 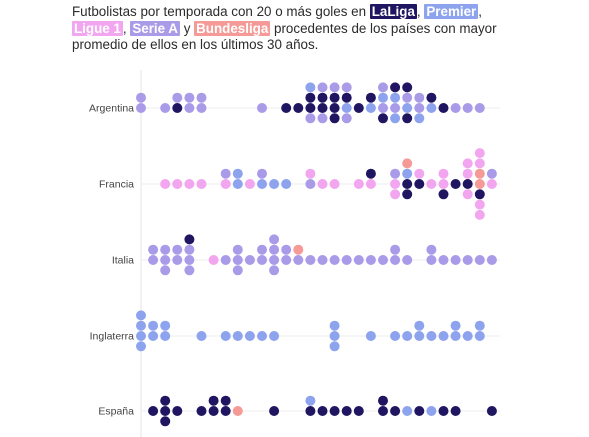 I want to click on legend-premier: Premier, so click(x=451, y=11).